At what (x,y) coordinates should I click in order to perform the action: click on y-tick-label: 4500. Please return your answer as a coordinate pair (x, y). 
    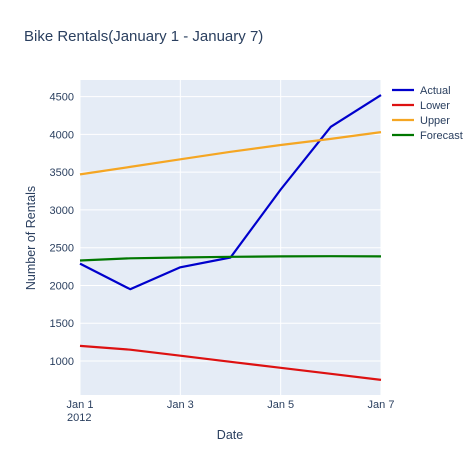
    Looking at the image, I should click on (62, 98).